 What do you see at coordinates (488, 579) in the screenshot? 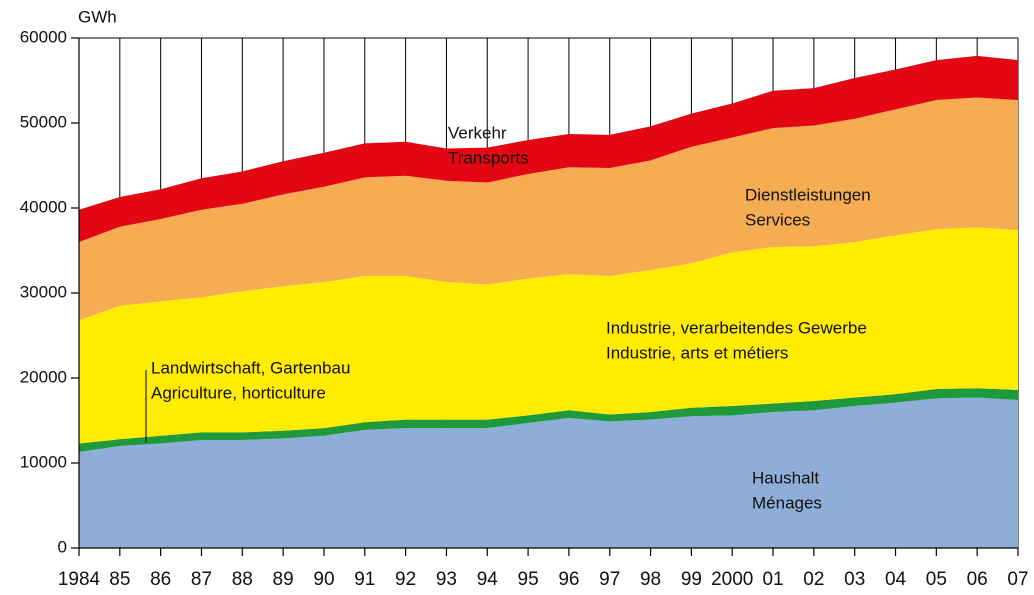
I see `x-tick-label: 94` at bounding box center [488, 579].